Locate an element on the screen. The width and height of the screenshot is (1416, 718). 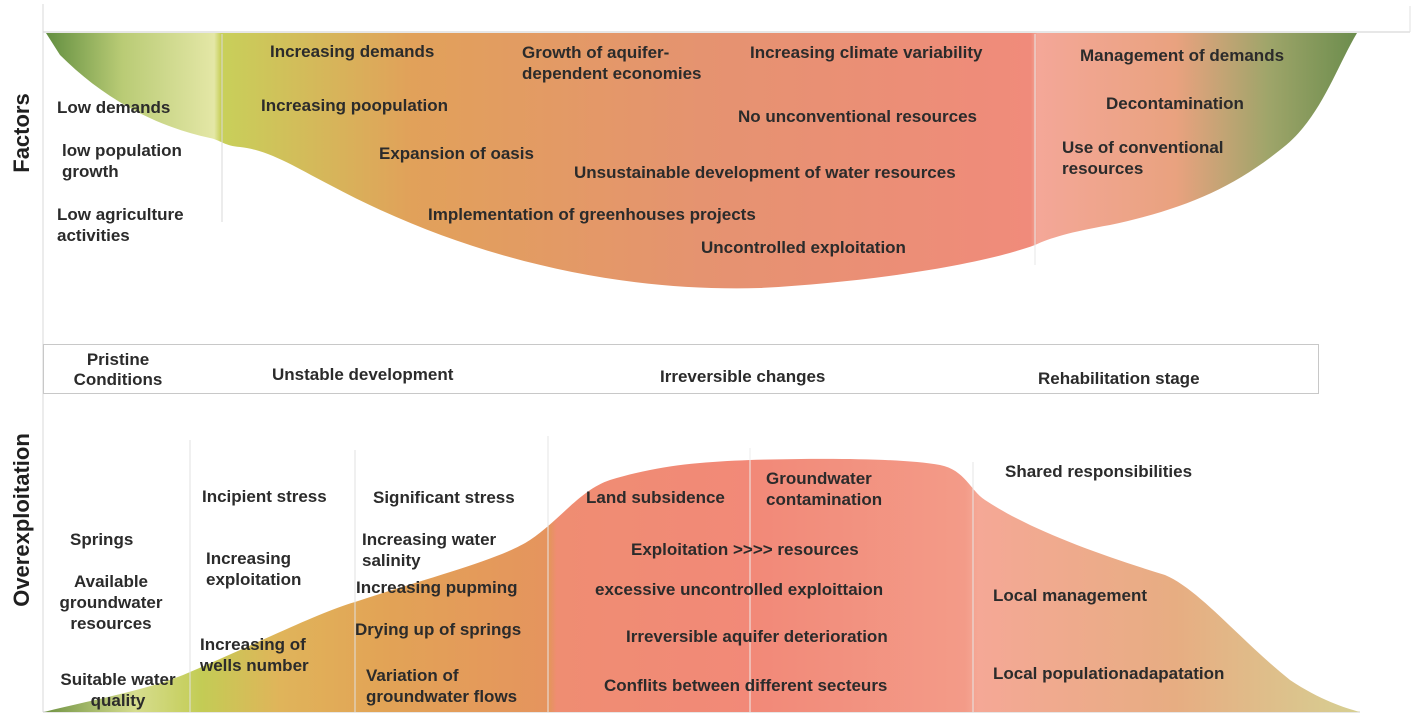
factor-low-agriculture: Low agriculture activities is located at coordinates (120, 225).